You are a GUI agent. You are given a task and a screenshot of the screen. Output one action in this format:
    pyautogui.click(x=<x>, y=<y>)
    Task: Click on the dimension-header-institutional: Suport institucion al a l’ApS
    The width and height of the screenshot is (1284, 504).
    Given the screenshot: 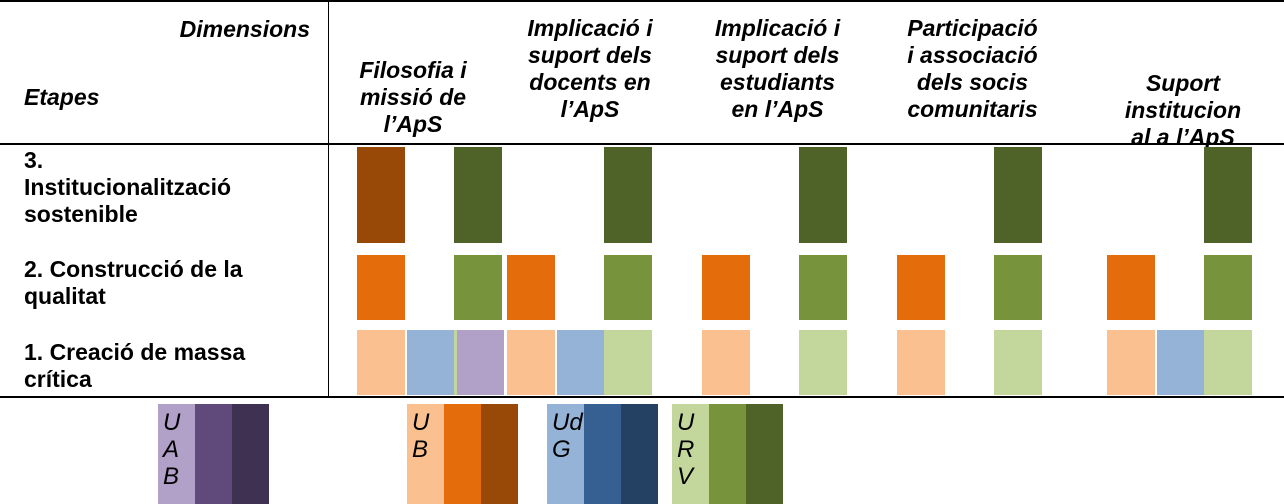 What is the action you would take?
    pyautogui.click(x=1183, y=110)
    